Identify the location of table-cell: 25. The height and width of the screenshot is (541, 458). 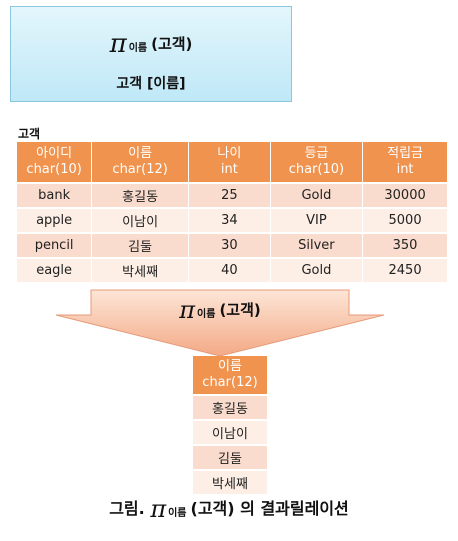
(230, 194).